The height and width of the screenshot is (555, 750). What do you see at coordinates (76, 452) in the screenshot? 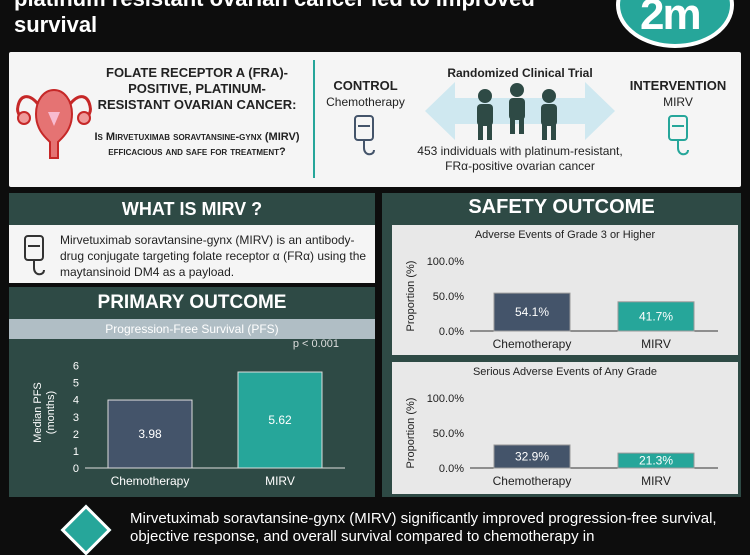
I see `y-tick-label: 1` at bounding box center [76, 452].